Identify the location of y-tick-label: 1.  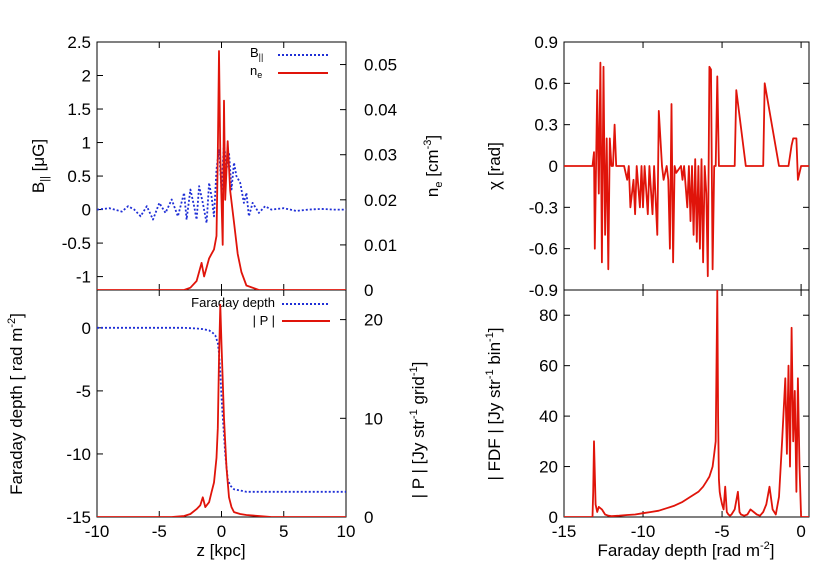
(86, 143).